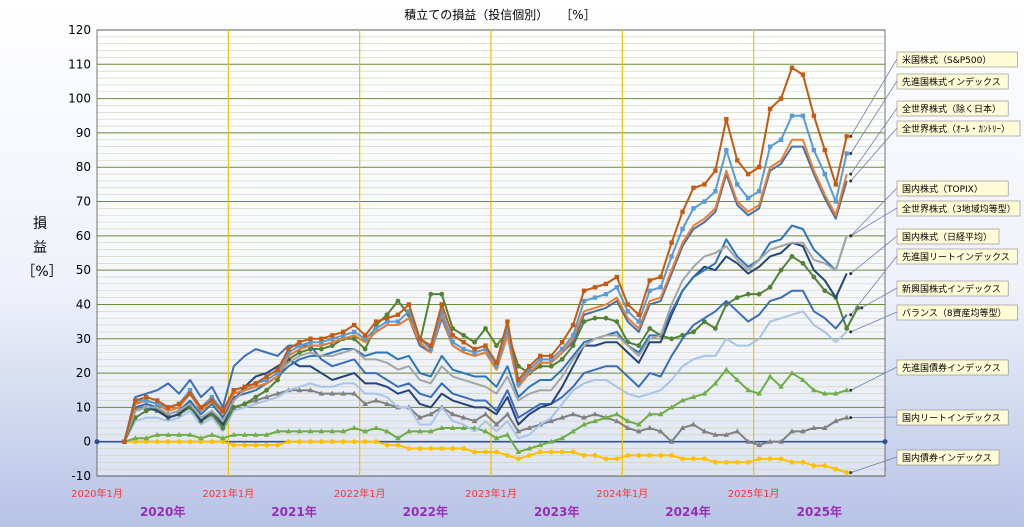  Describe the element at coordinates (79, 99) in the screenshot. I see `y-tick-label: 100` at that location.